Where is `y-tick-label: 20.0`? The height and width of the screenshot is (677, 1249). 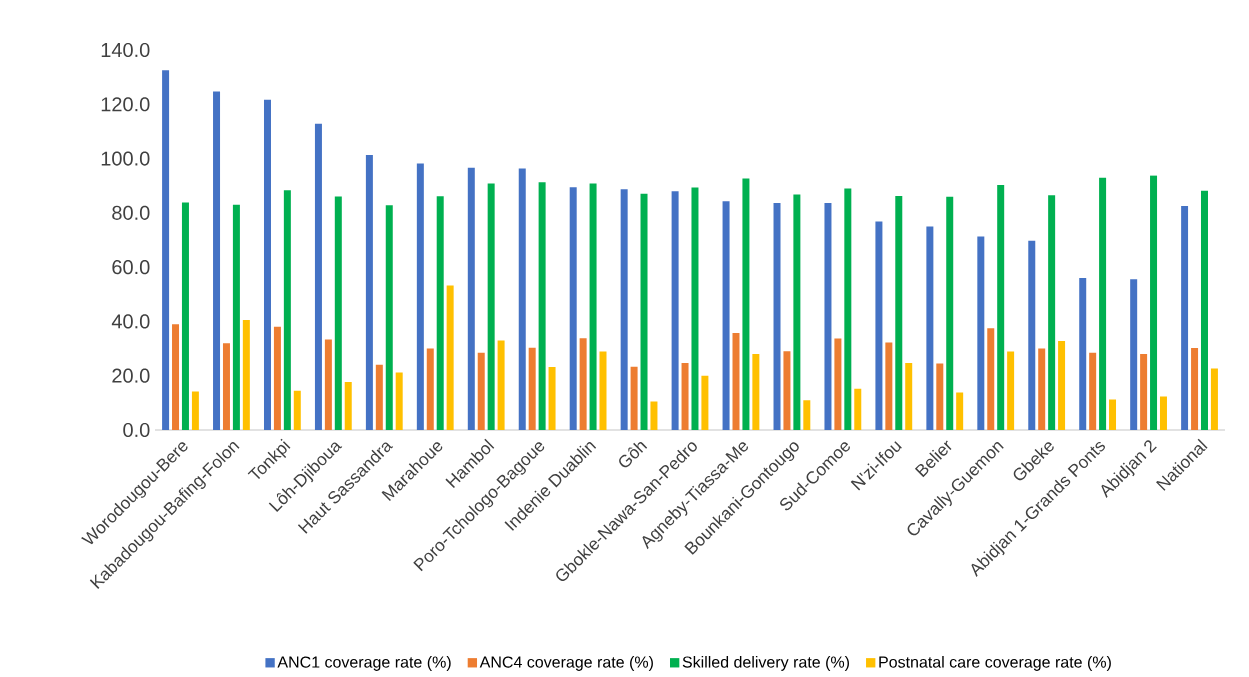 y-tick-label: 20.0 is located at coordinates (131, 375).